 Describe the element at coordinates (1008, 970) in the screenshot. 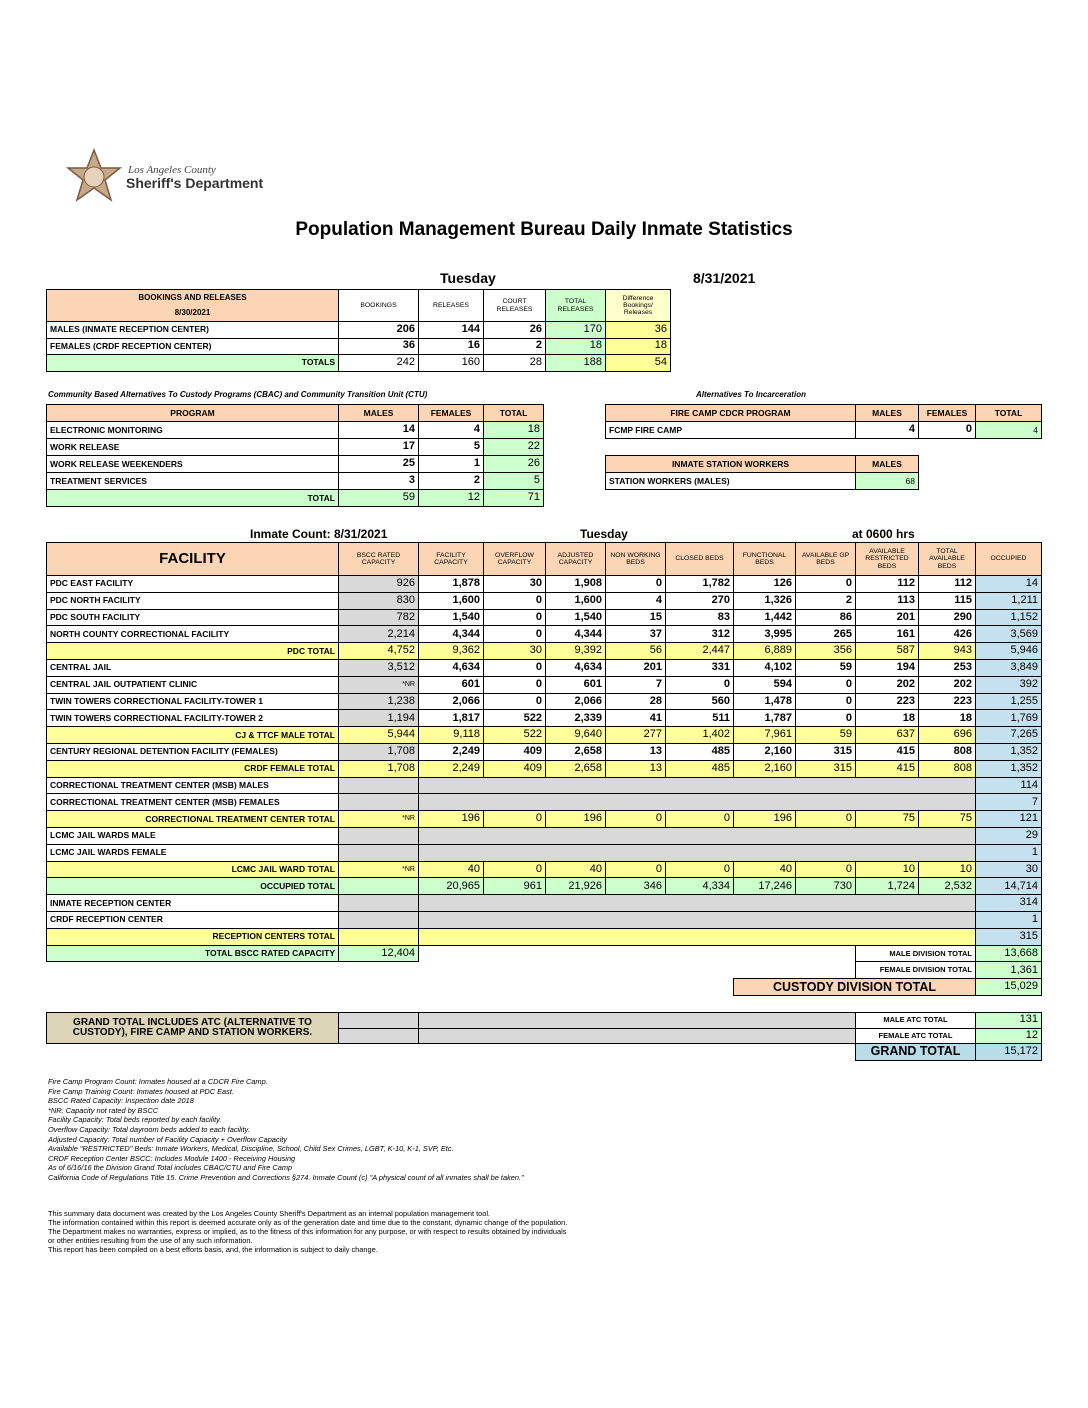

I see `division-value: 1,361` at that location.